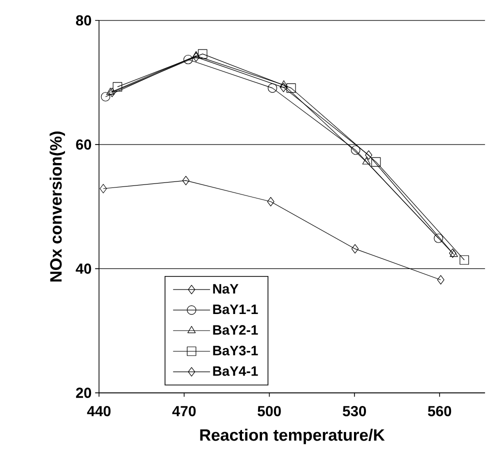 This screenshot has height=470, width=486. I want to click on x-tick-label: 500, so click(269, 411).